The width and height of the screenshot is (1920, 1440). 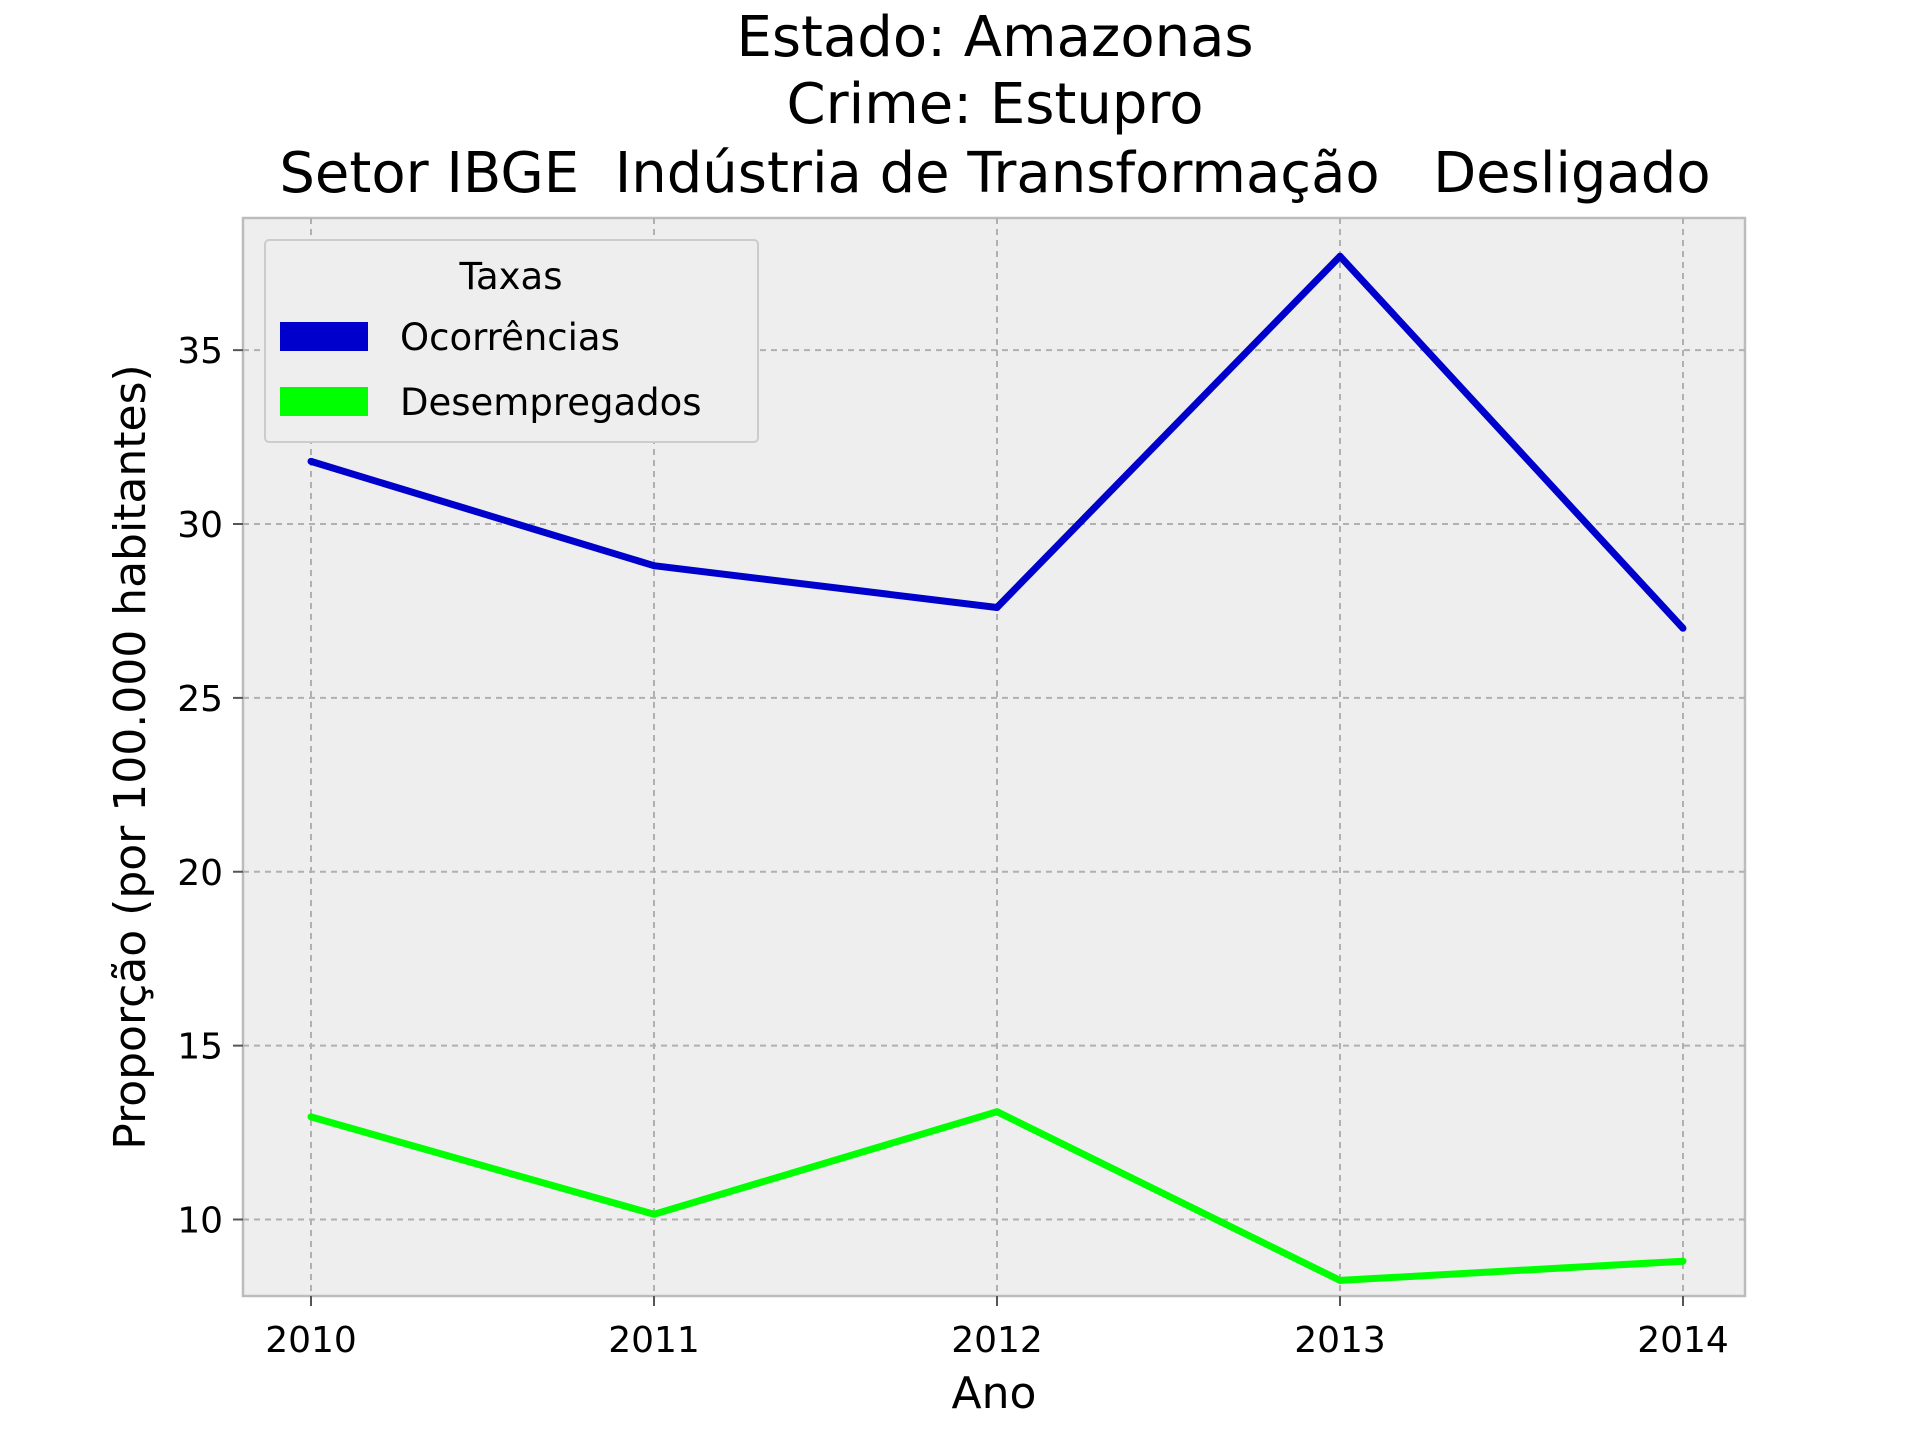 What do you see at coordinates (1683, 1340) in the screenshot?
I see `x-tick-label-2014: 2014` at bounding box center [1683, 1340].